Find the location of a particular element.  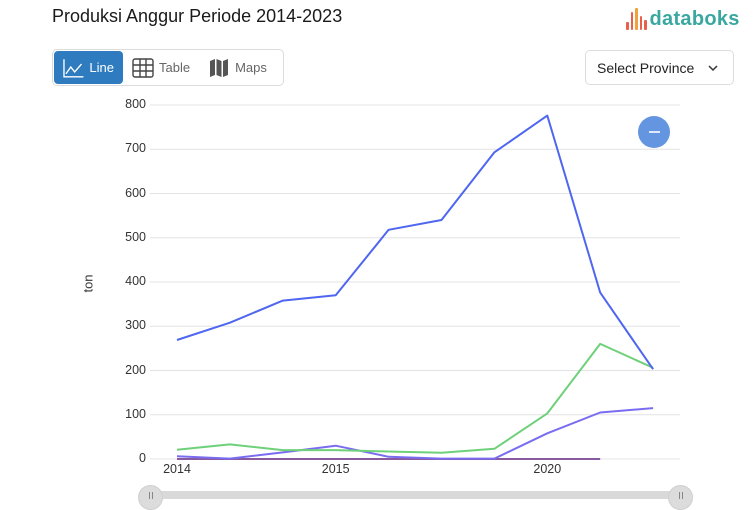

province-select: Select Province is located at coordinates (659, 67).